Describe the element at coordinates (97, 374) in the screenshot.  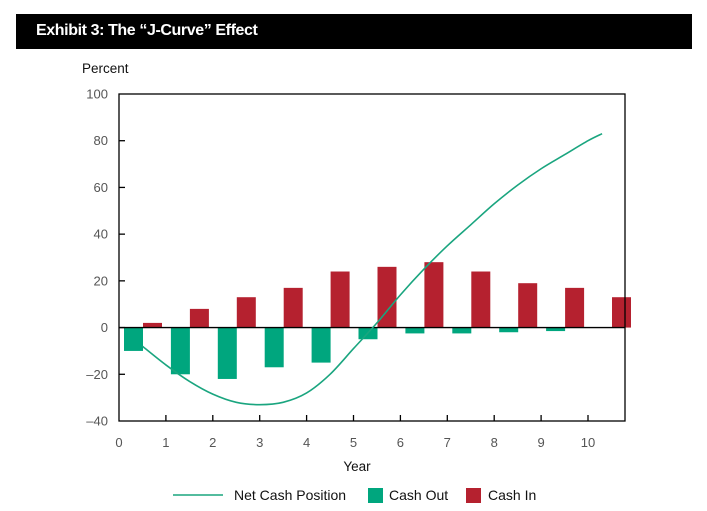
I see `y-tick-label: –20` at that location.